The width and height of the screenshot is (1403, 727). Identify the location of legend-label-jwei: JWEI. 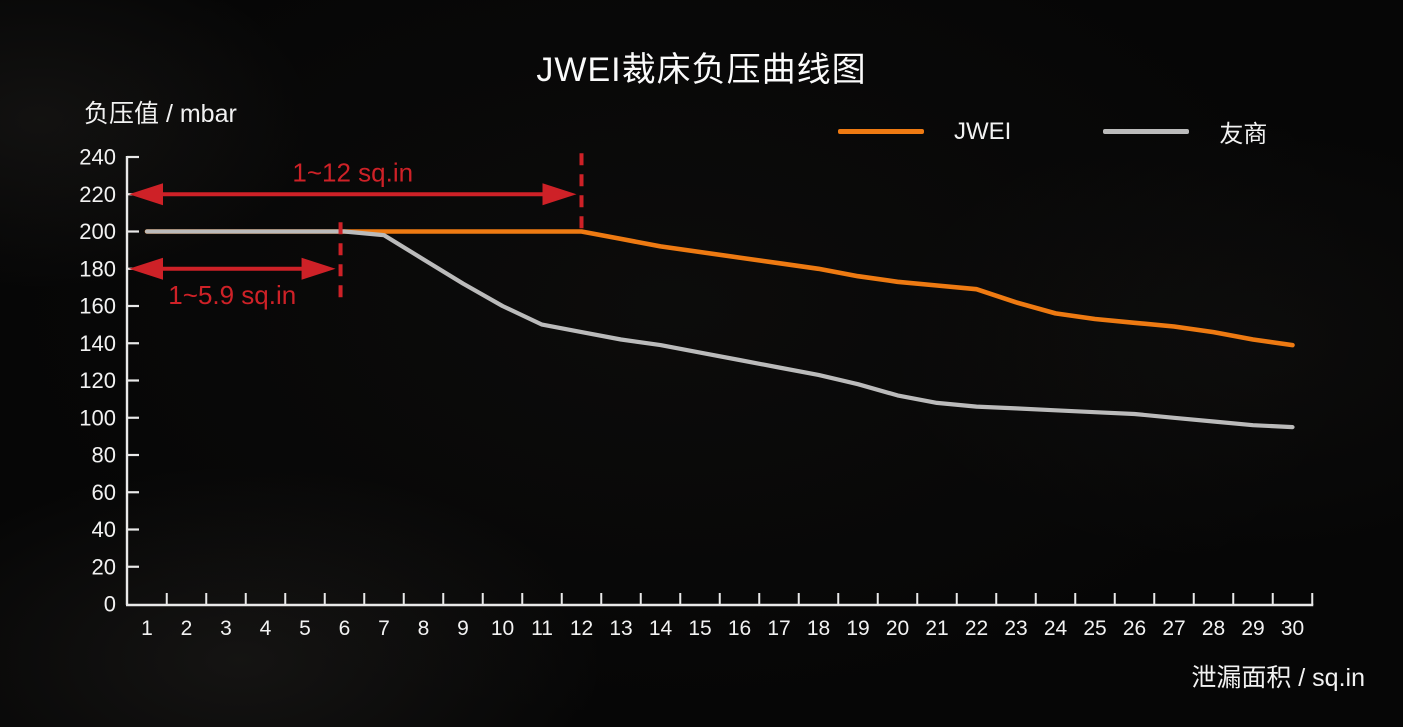
(983, 131).